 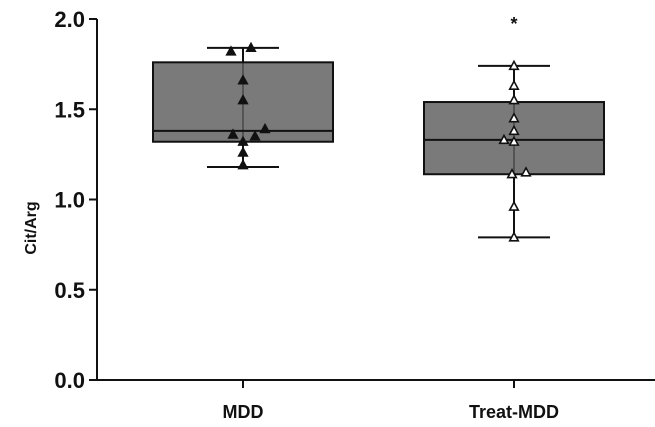 I want to click on y-tick-label: 0.5, so click(x=69, y=290).